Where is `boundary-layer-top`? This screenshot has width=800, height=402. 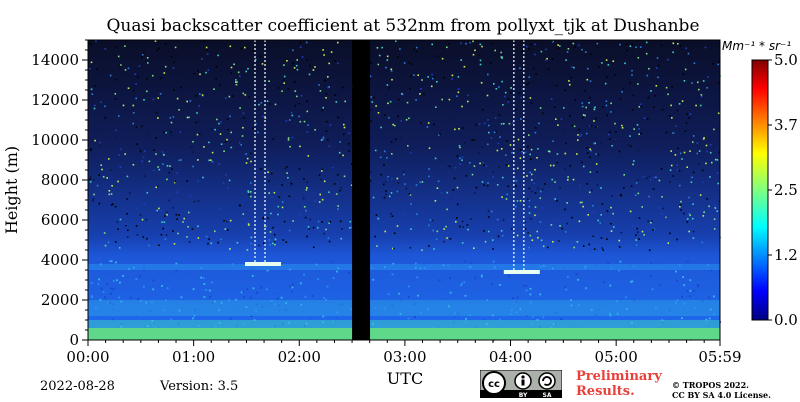
boundary-layer-top is located at coordinates (404, 267).